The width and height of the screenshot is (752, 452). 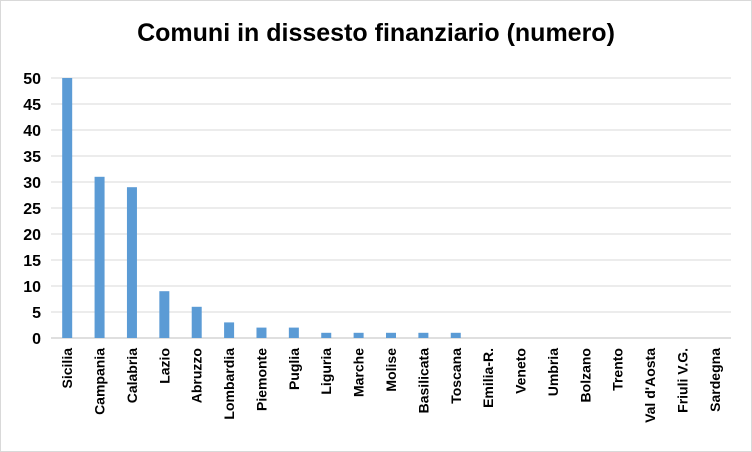 I want to click on x-tick-label: Lazio, so click(x=164, y=366).